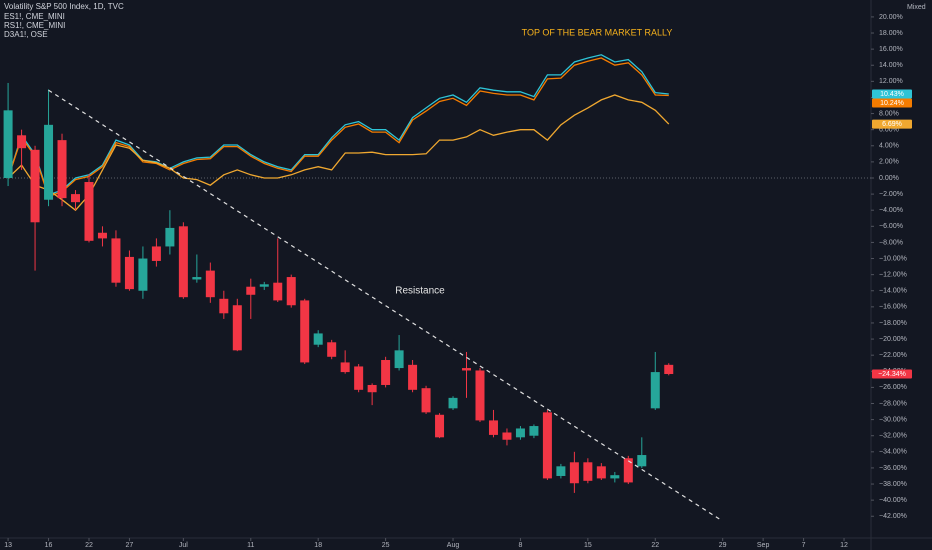  Describe the element at coordinates (893, 419) in the screenshot. I see `y-tick-label: −30.00%` at that location.